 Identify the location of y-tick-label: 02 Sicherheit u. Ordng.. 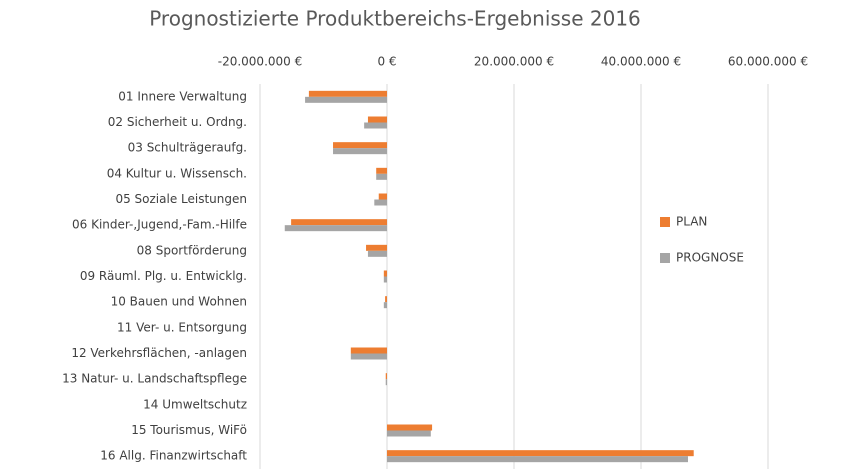
(177, 122).